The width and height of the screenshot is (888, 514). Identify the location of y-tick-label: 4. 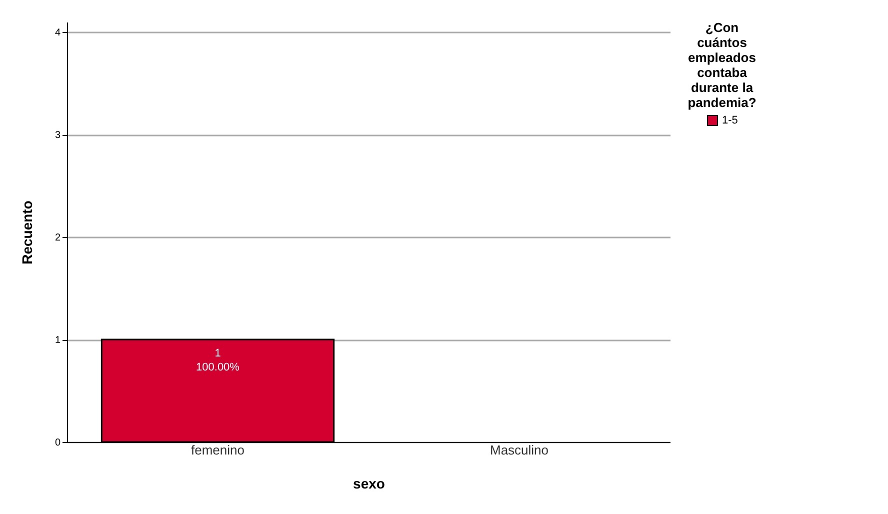
(57, 33).